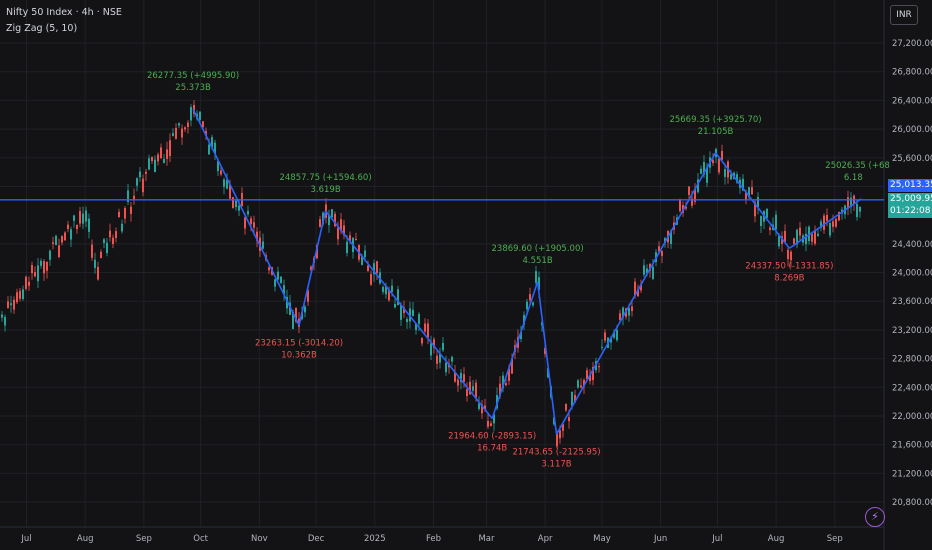 The height and width of the screenshot is (550, 932). Describe the element at coordinates (912, 446) in the screenshot. I see `y-tick-label: 21,600.00` at that location.